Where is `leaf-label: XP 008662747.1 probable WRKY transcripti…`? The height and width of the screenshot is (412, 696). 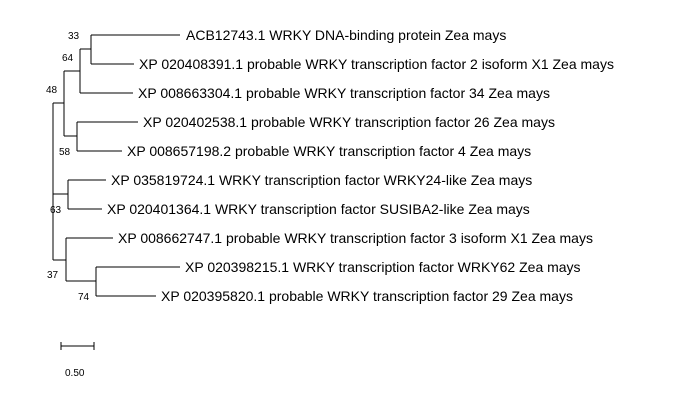
leaf-label: XP 008662747.1 probable WRKY transcripti… is located at coordinates (355, 238).